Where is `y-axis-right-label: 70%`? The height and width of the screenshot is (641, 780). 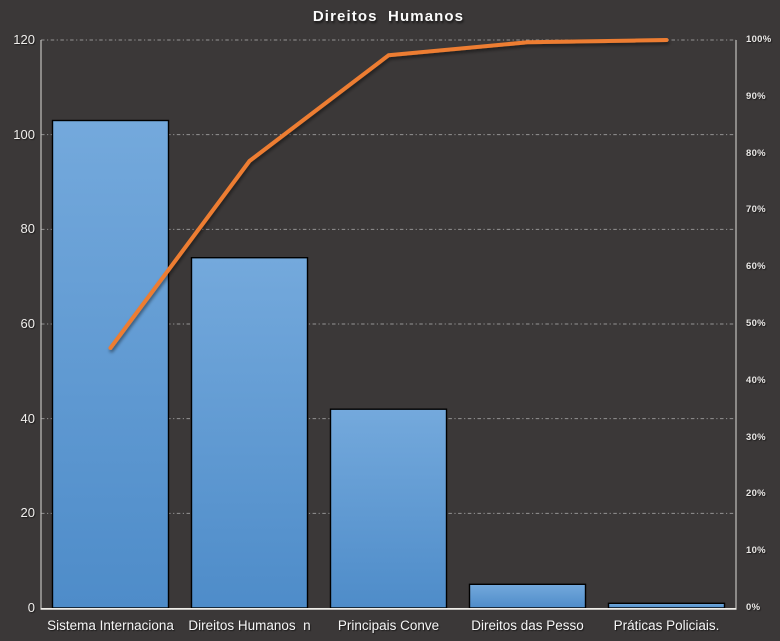 y-axis-right-label: 70% is located at coordinates (756, 209).